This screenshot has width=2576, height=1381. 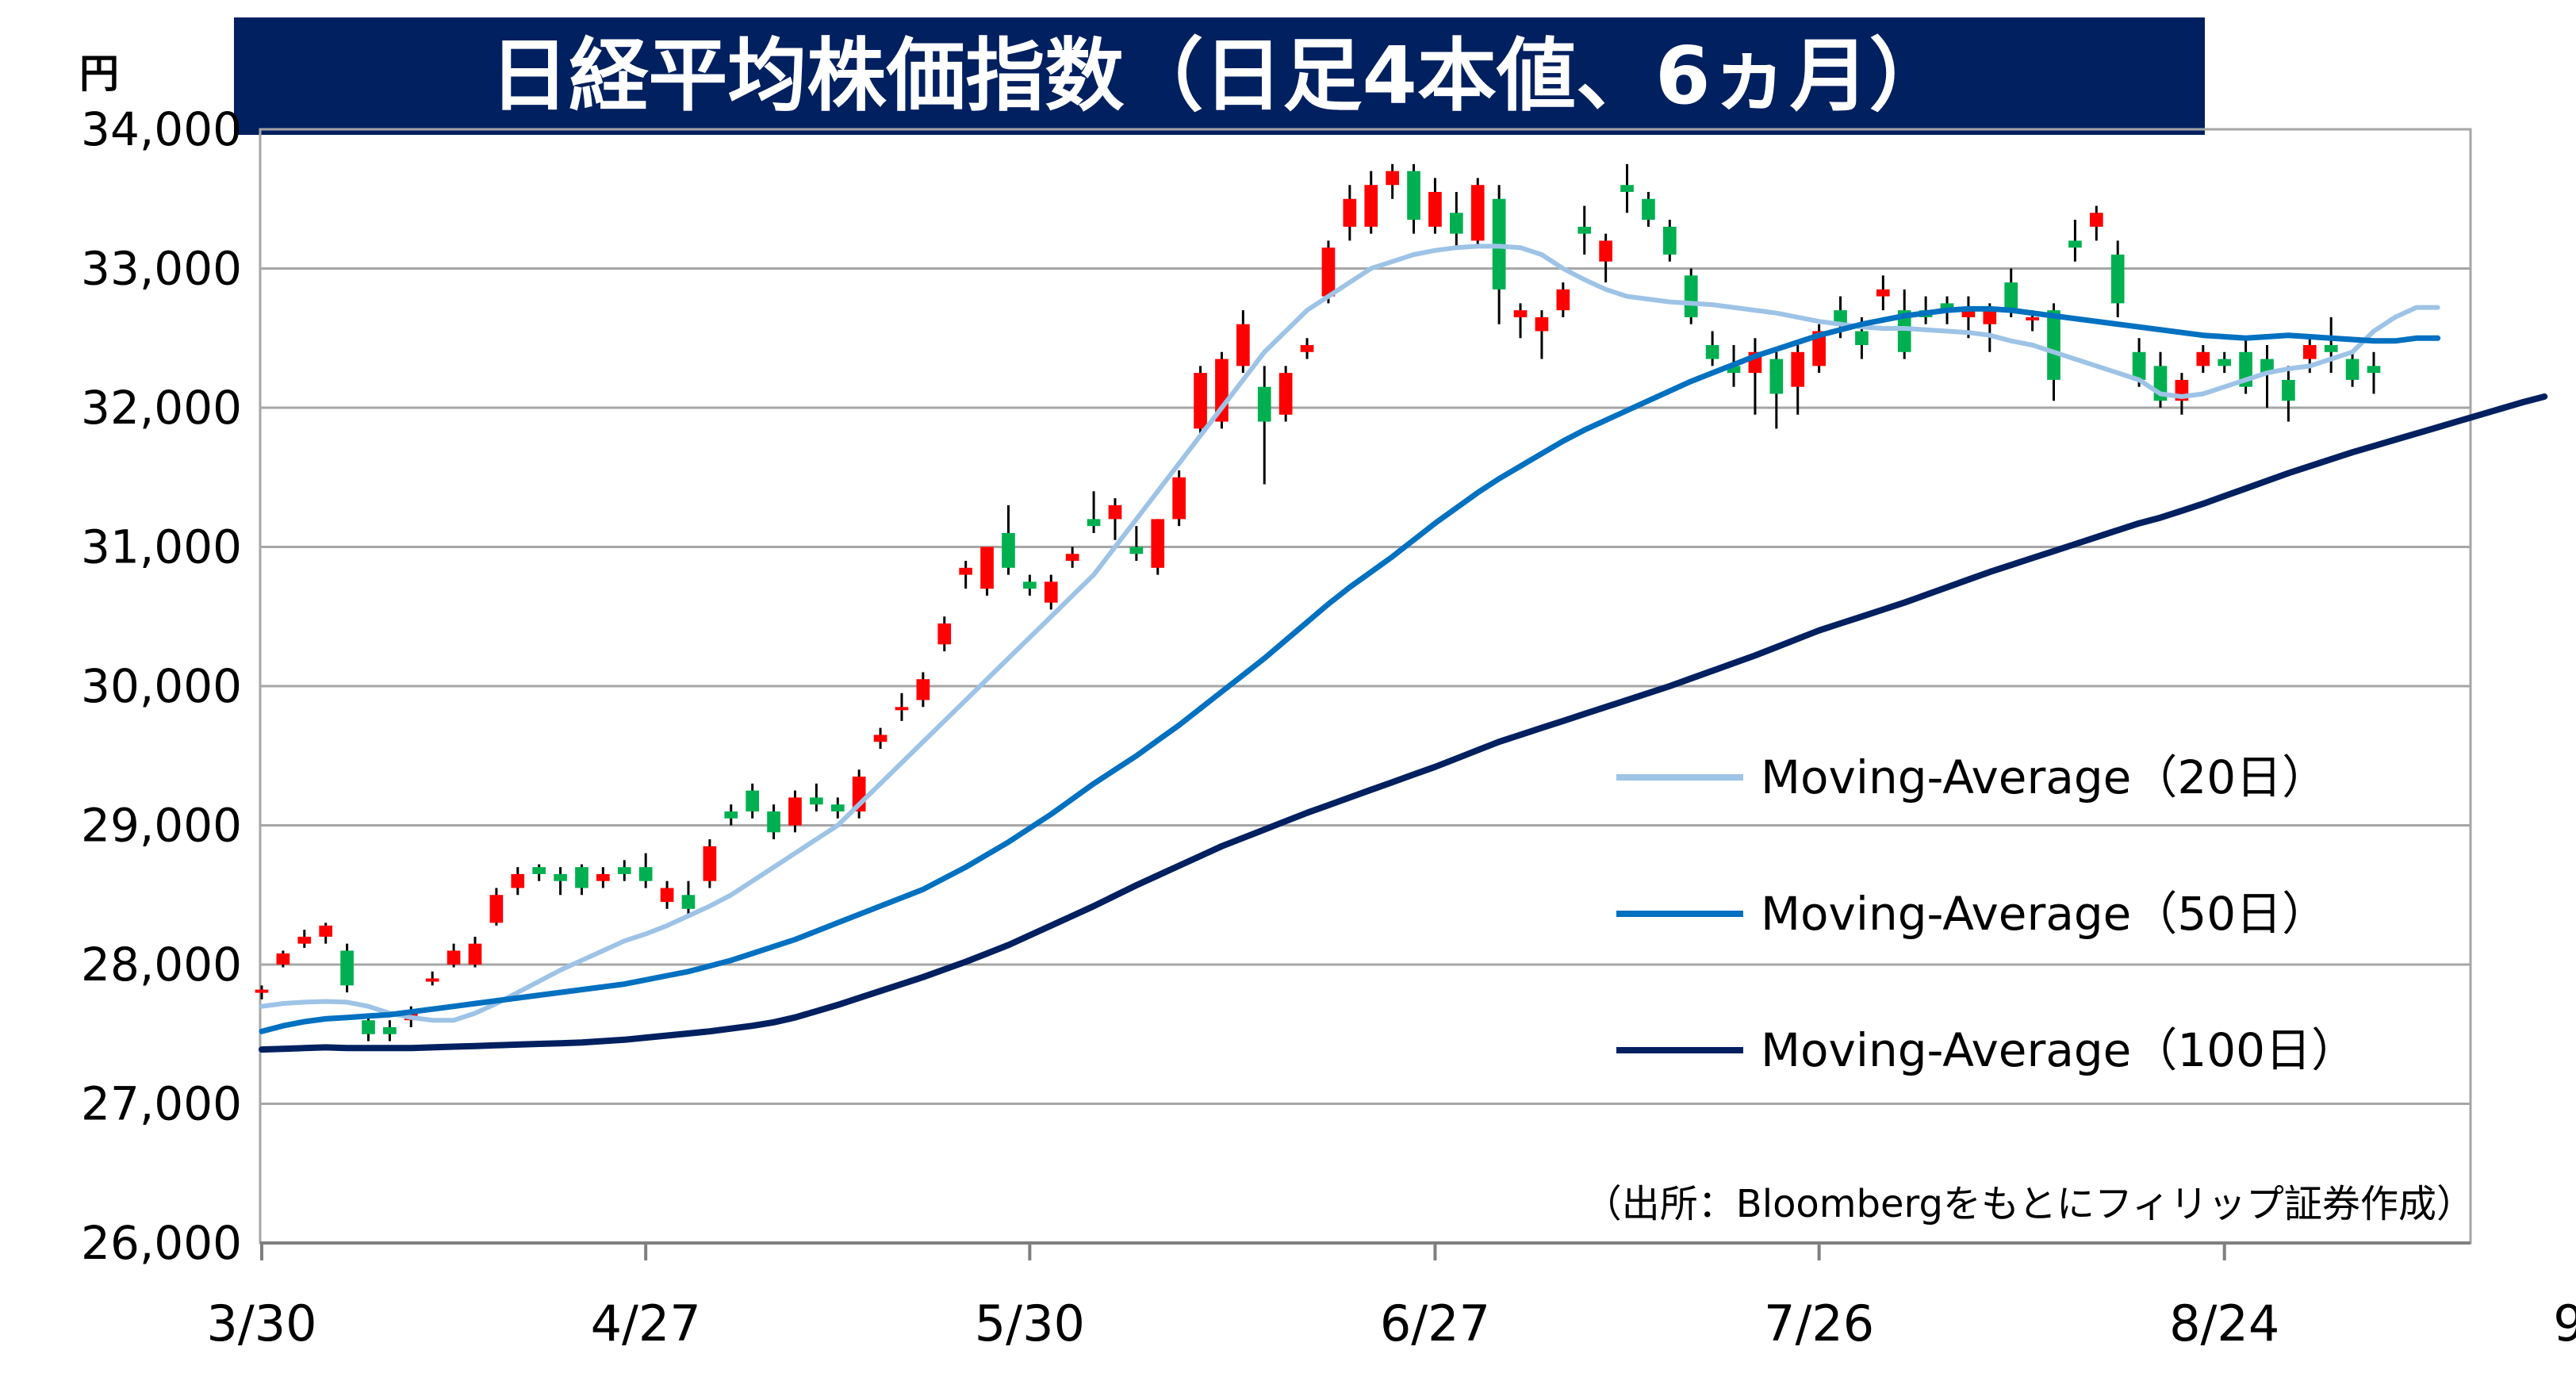 I want to click on x-tick-labels: 3/30 4/27 5/30 6/27 7/26 8/24 9/22, so click(x=1391, y=1297).